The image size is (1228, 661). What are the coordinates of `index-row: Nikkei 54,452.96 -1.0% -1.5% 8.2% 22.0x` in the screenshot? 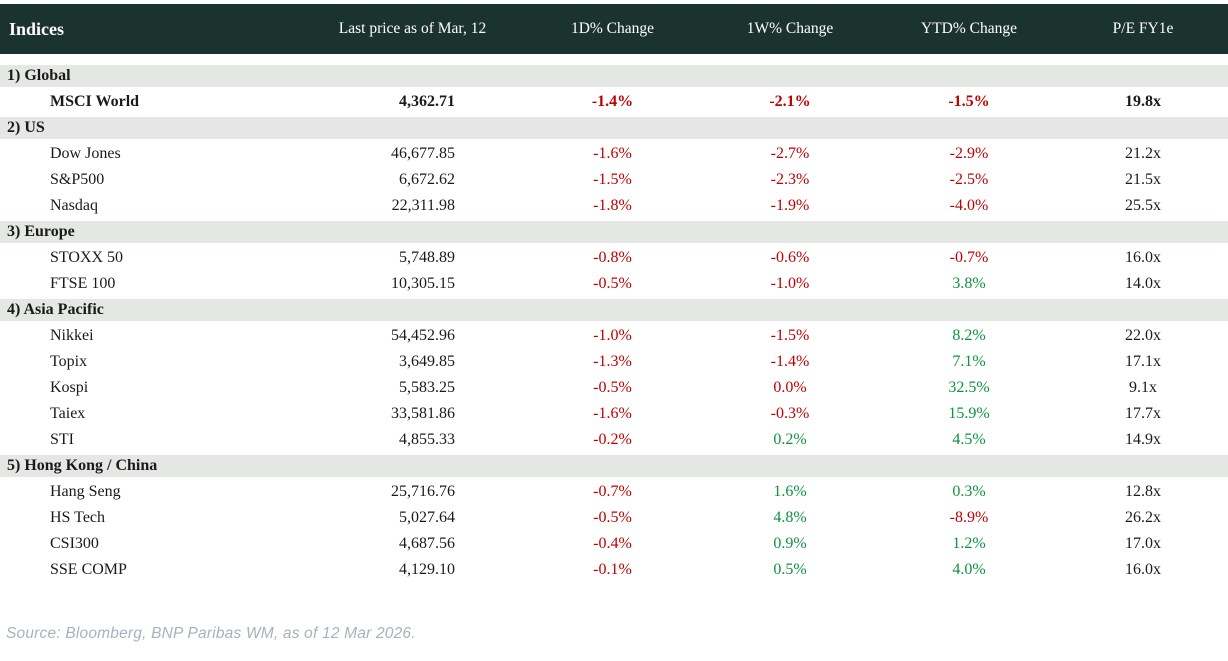 It's located at (614, 336).